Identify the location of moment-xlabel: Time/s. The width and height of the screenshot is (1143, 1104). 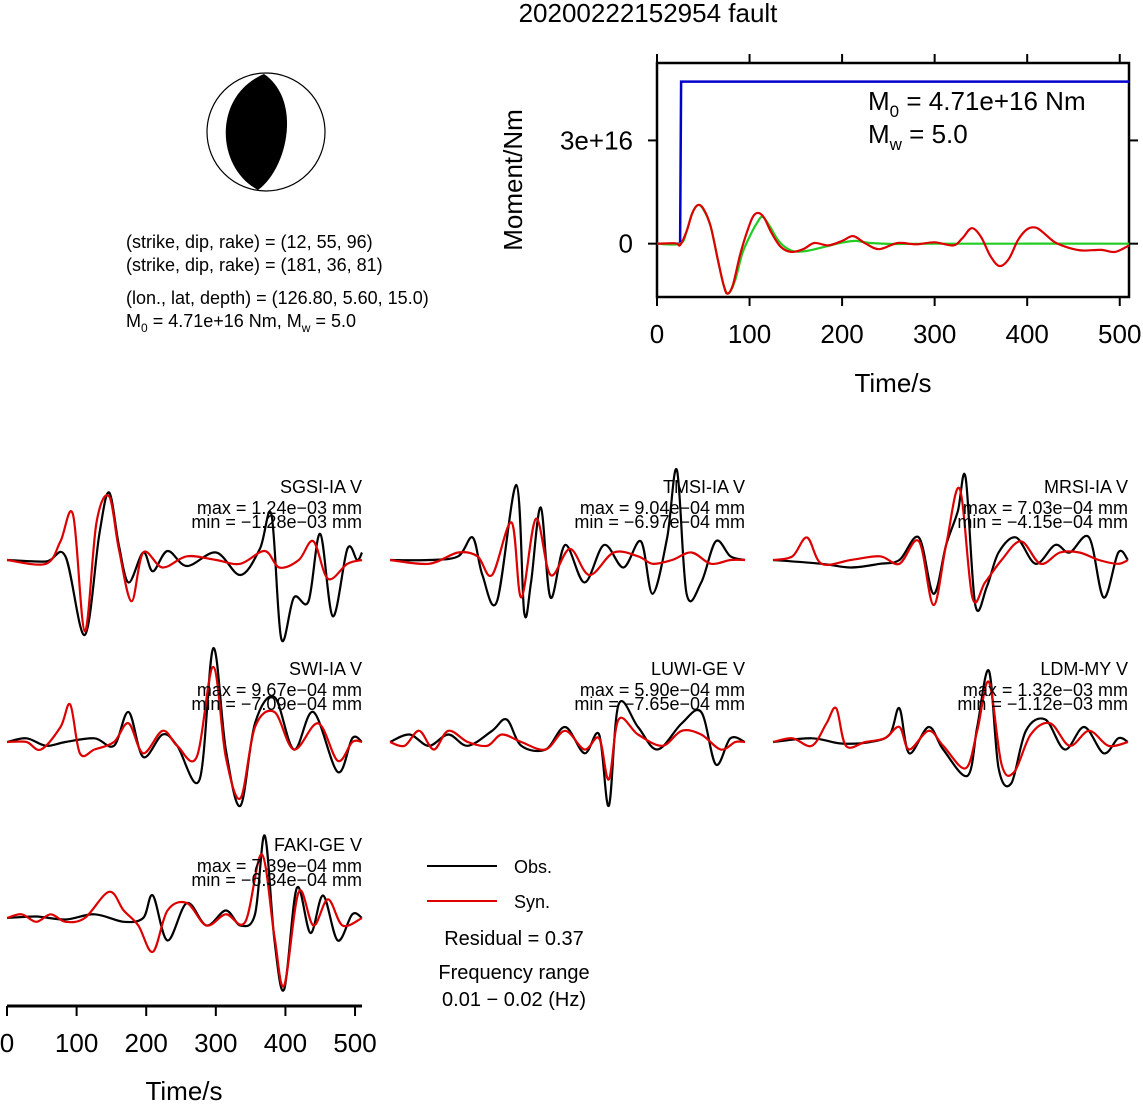
(892, 383).